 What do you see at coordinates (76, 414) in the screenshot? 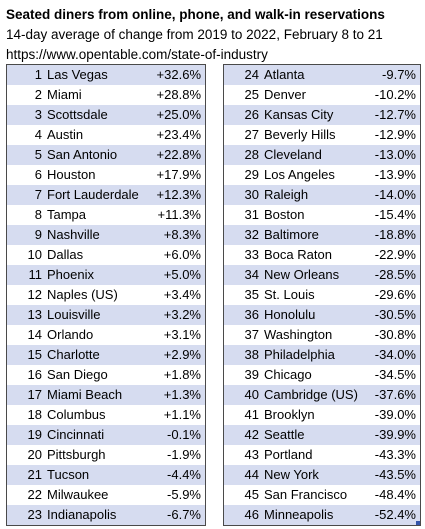
I see `city-cell: Columbus` at bounding box center [76, 414].